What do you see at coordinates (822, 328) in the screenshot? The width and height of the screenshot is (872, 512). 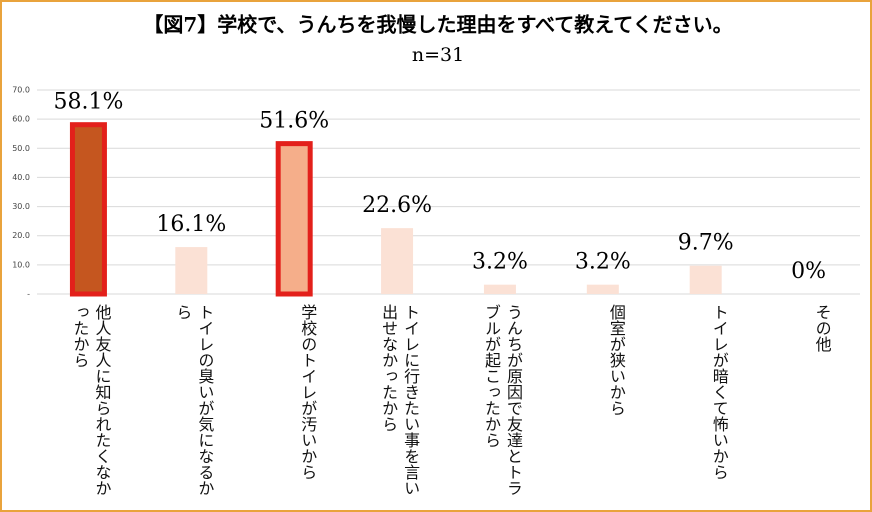 I see `x-tick-label: その他` at bounding box center [822, 328].